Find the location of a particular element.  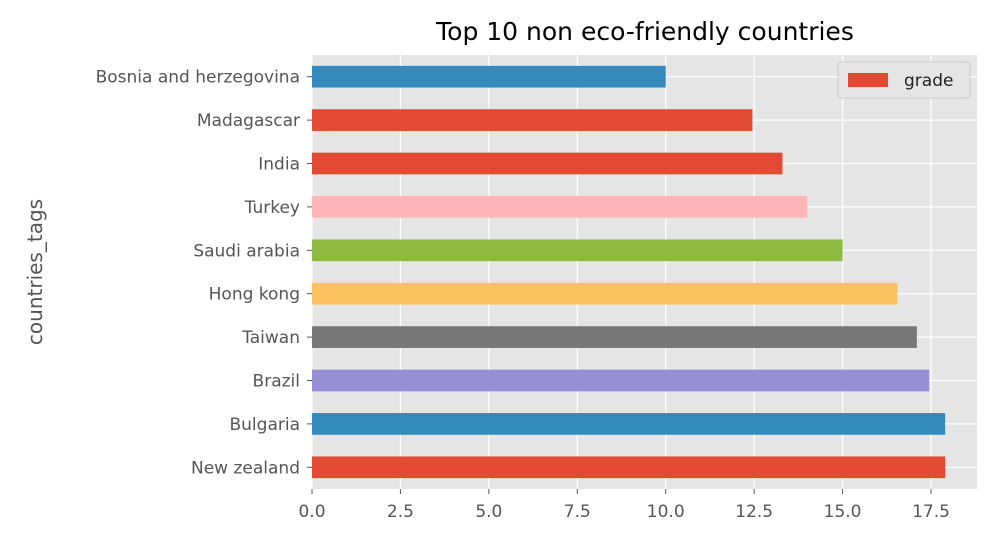

legend-swatch is located at coordinates (868, 80).